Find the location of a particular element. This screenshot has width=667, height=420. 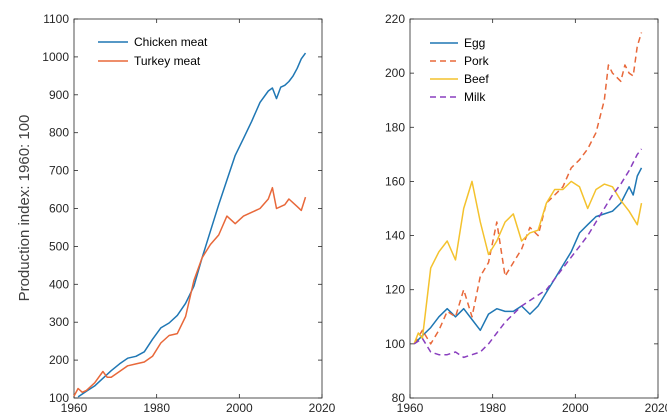

y-tick-label: 160 is located at coordinates (395, 181).